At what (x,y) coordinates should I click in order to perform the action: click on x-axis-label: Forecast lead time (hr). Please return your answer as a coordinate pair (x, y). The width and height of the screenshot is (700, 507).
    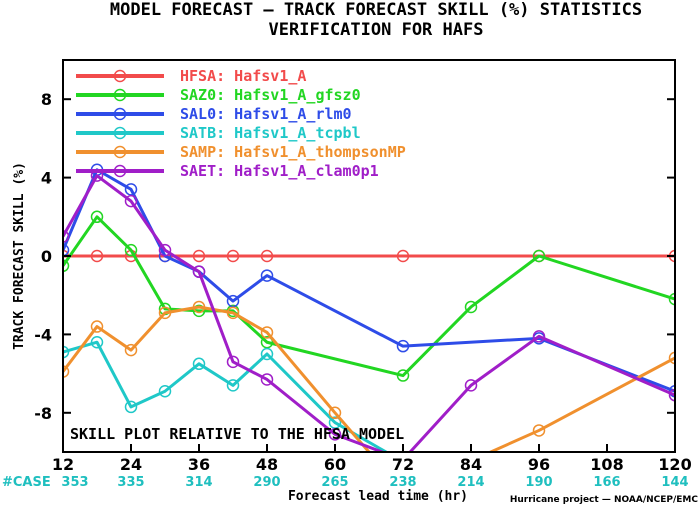
    Looking at the image, I should click on (378, 496).